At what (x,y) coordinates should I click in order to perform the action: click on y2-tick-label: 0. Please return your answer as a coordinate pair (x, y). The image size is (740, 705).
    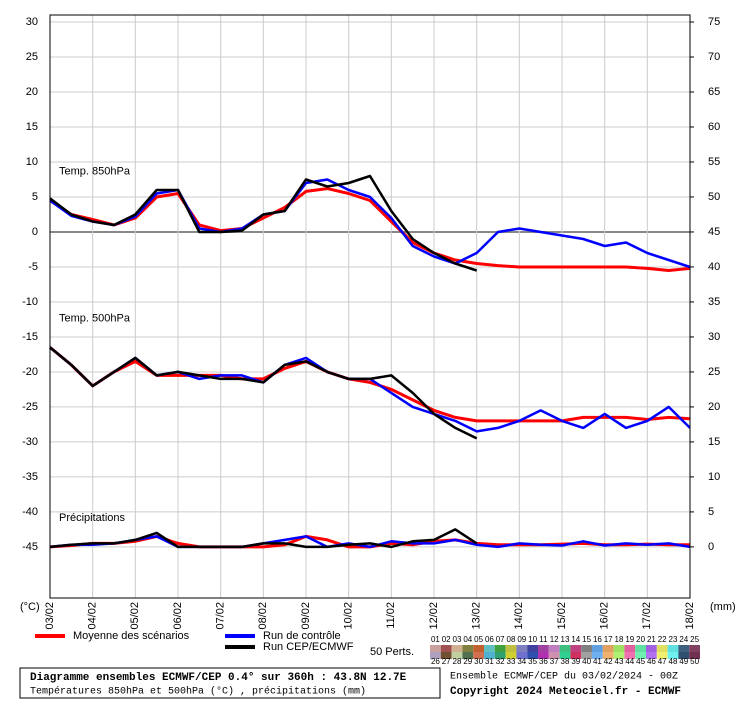
    Looking at the image, I should click on (711, 547).